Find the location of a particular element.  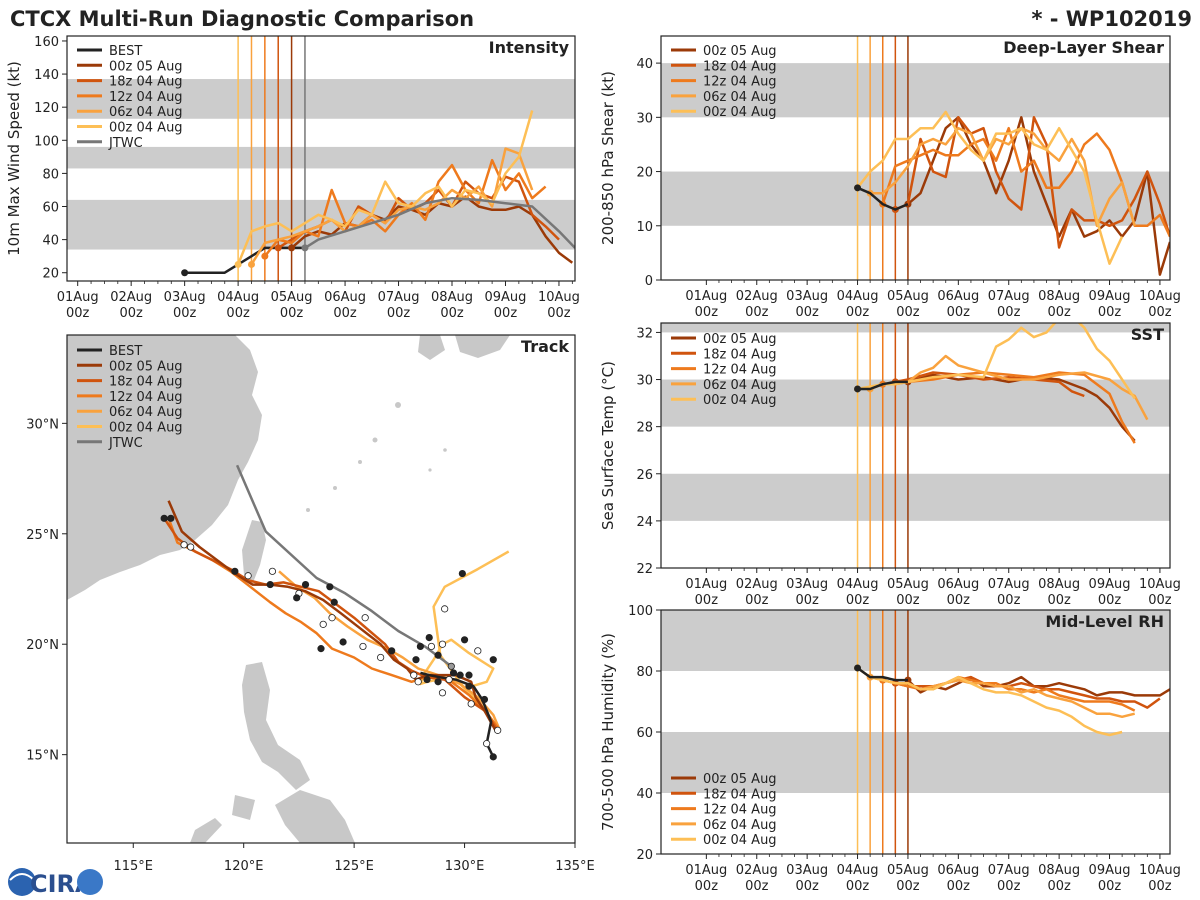

land-palawan is located at coordinates (206, 830).